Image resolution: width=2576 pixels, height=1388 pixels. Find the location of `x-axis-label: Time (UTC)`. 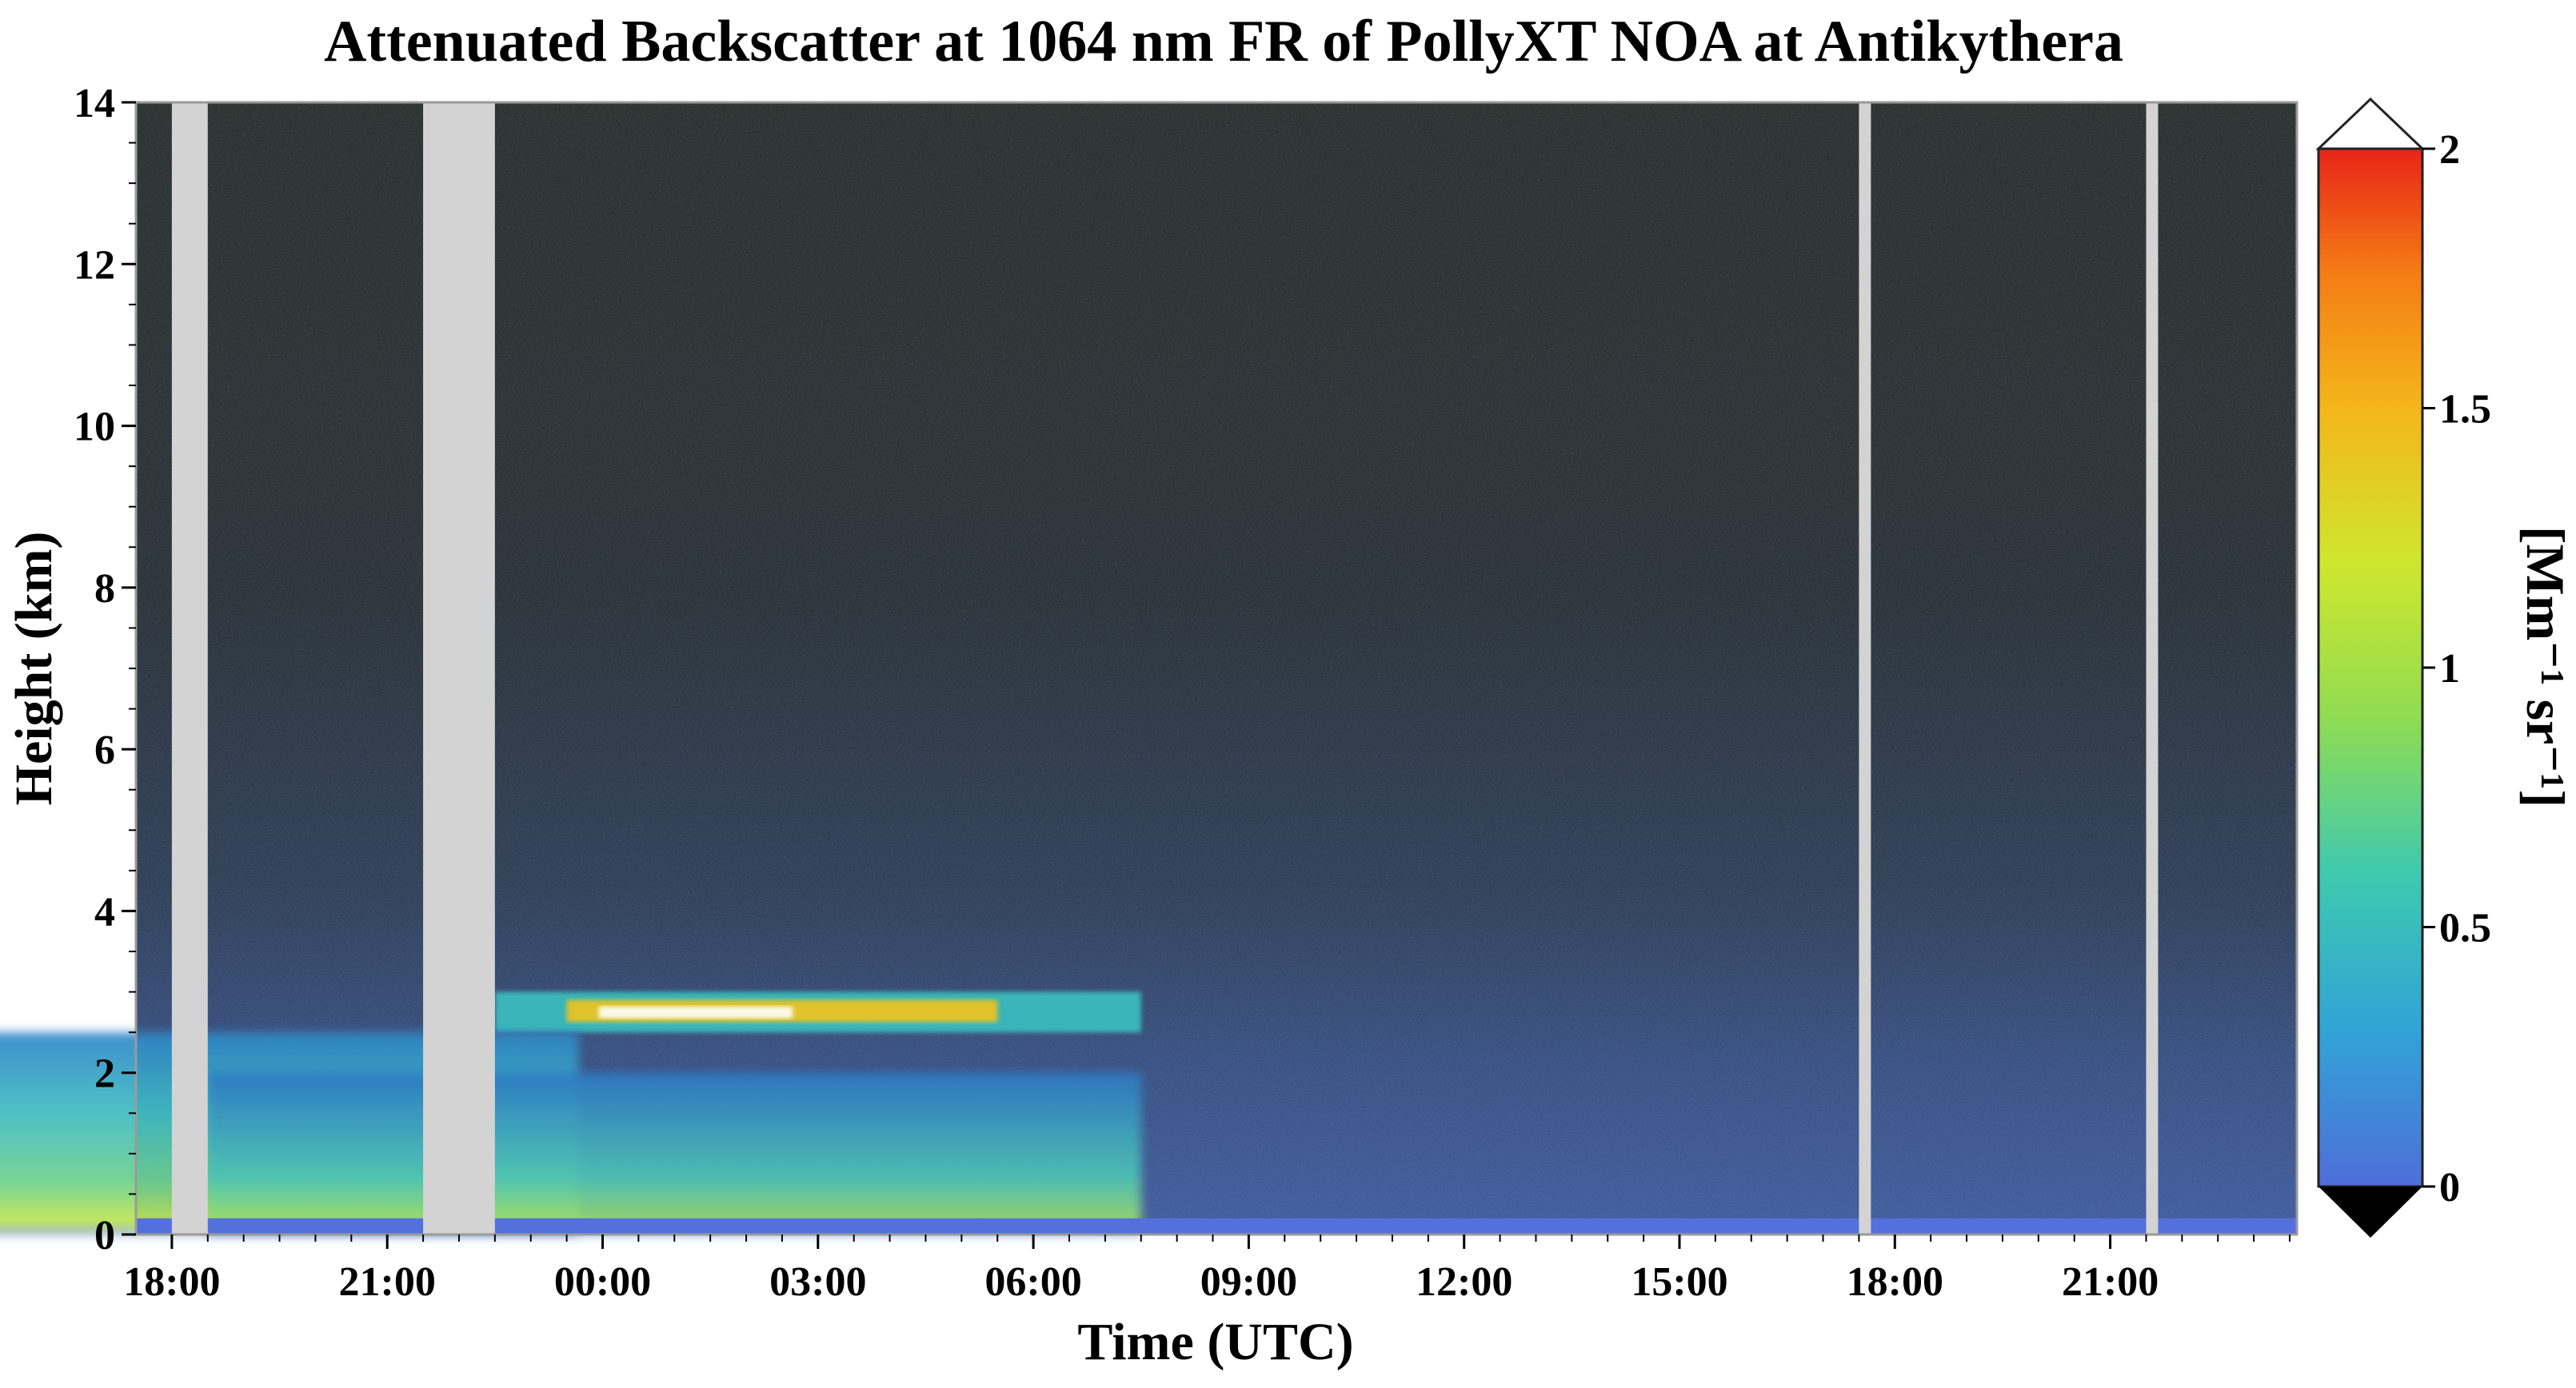

x-axis-label: Time (UTC) is located at coordinates (1215, 1342).